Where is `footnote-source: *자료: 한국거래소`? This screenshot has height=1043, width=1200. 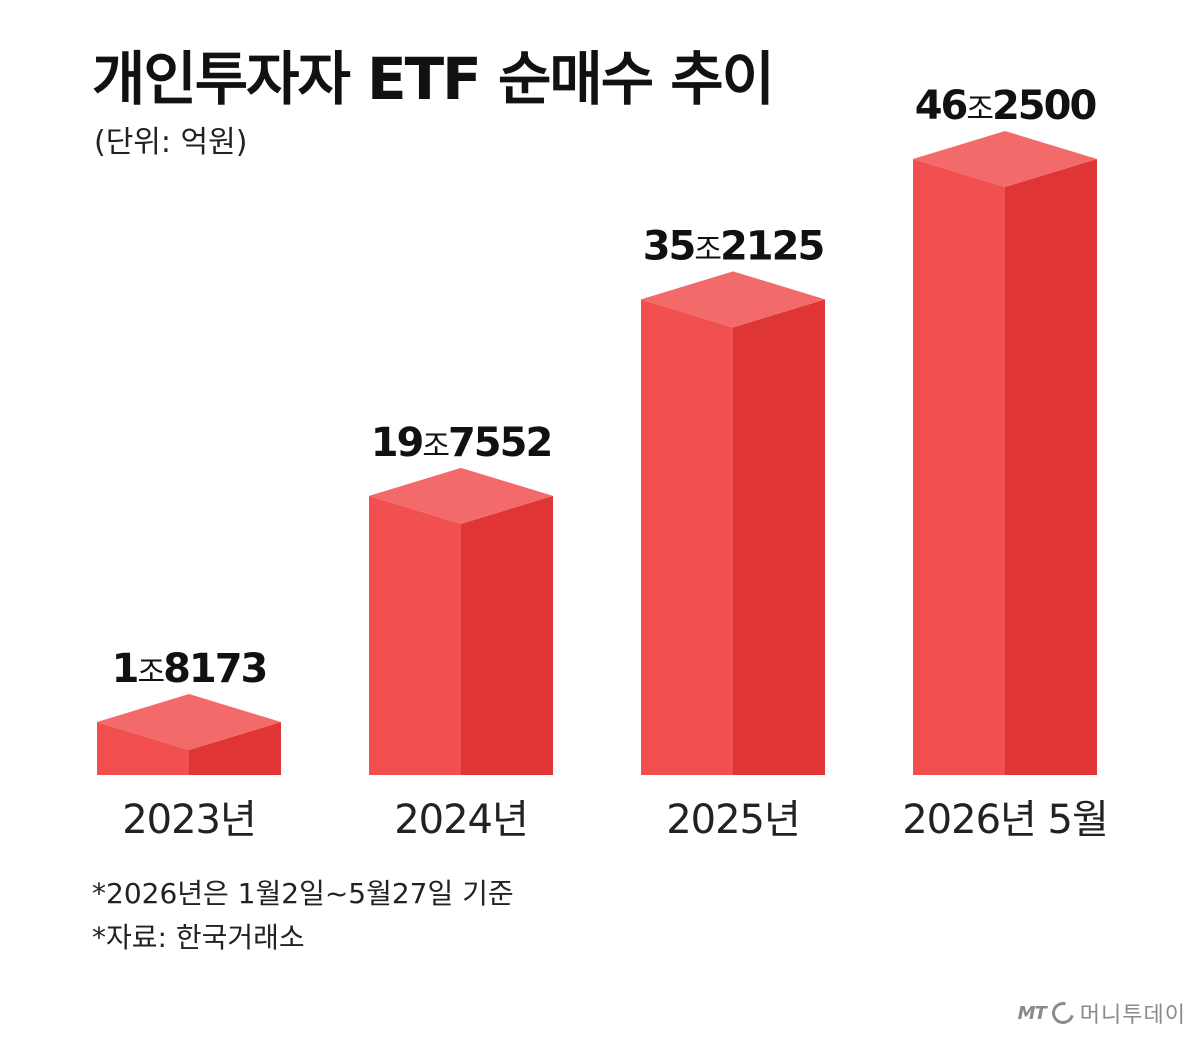
footnote-source: *자료: 한국거래소 is located at coordinates (198, 937).